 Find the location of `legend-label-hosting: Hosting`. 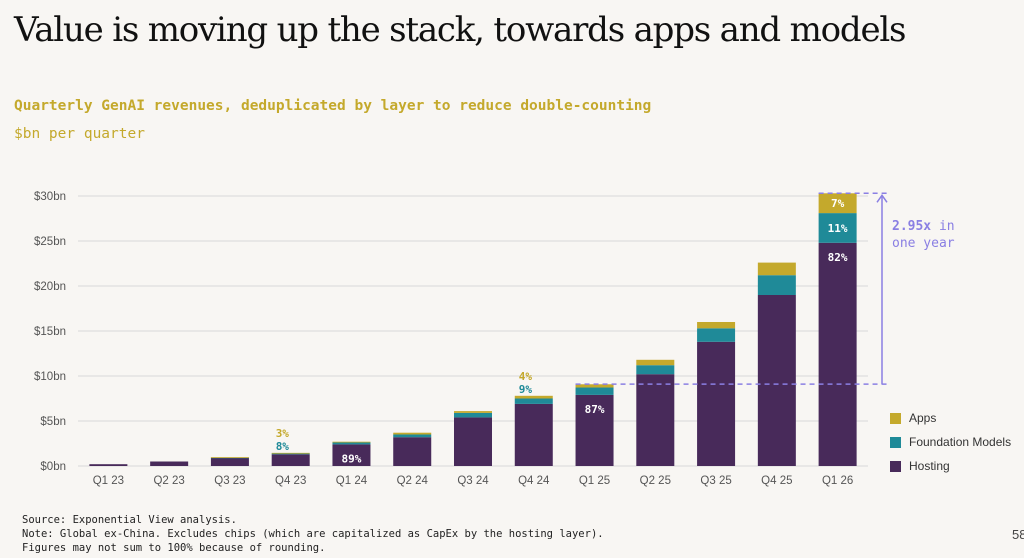

legend-label-hosting: Hosting is located at coordinates (929, 466).